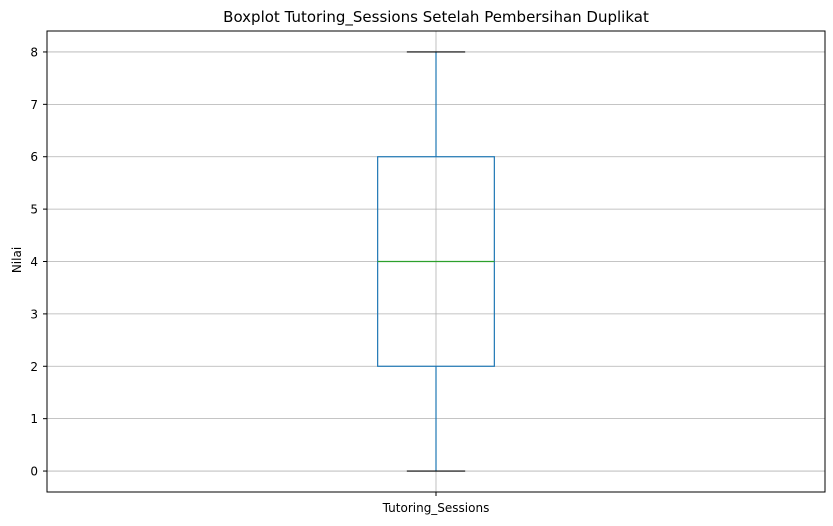 The image size is (833, 526). I want to click on y-tick-label: 1, so click(34, 419).